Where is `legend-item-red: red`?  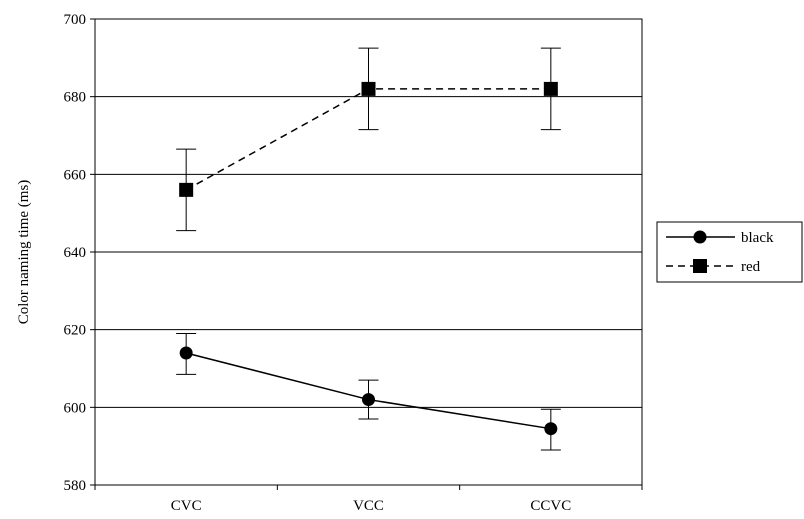
legend-item-red: red is located at coordinates (713, 267).